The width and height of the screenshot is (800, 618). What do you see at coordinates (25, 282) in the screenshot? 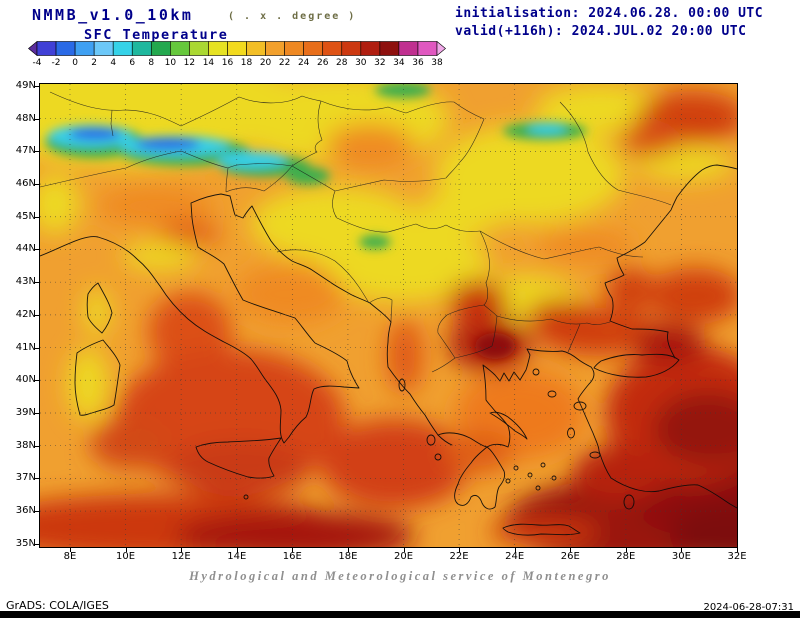
I see `lat-axis-label: 43N` at bounding box center [25, 282].